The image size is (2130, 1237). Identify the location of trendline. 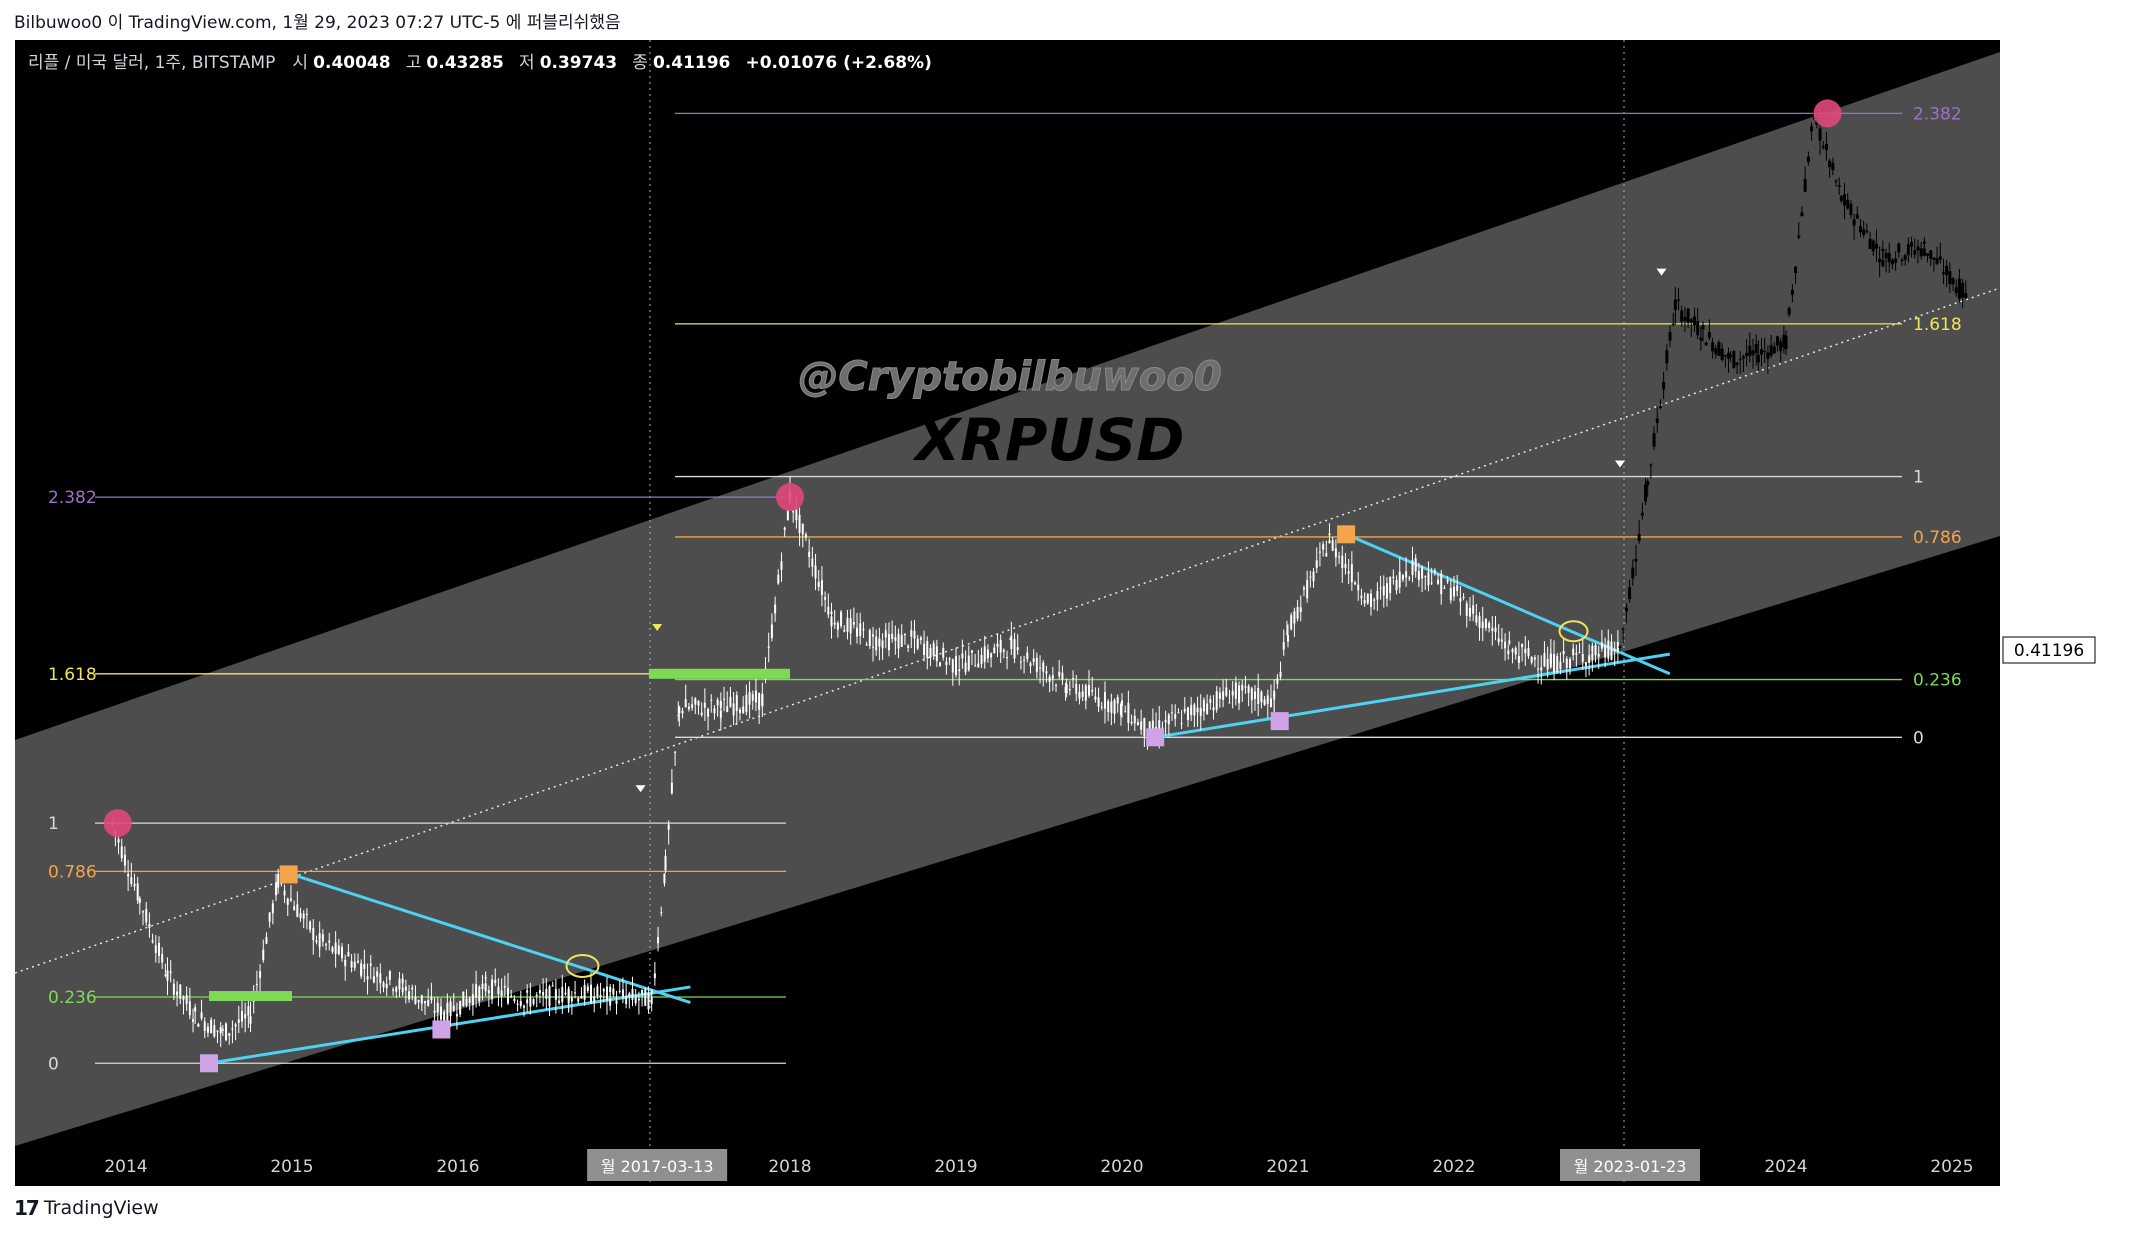
(1508, 604).